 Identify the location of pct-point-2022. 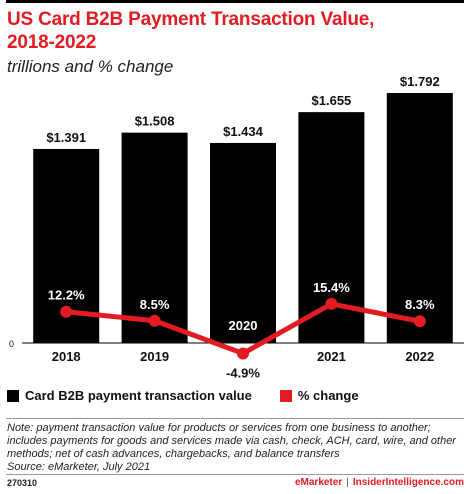
(419, 321).